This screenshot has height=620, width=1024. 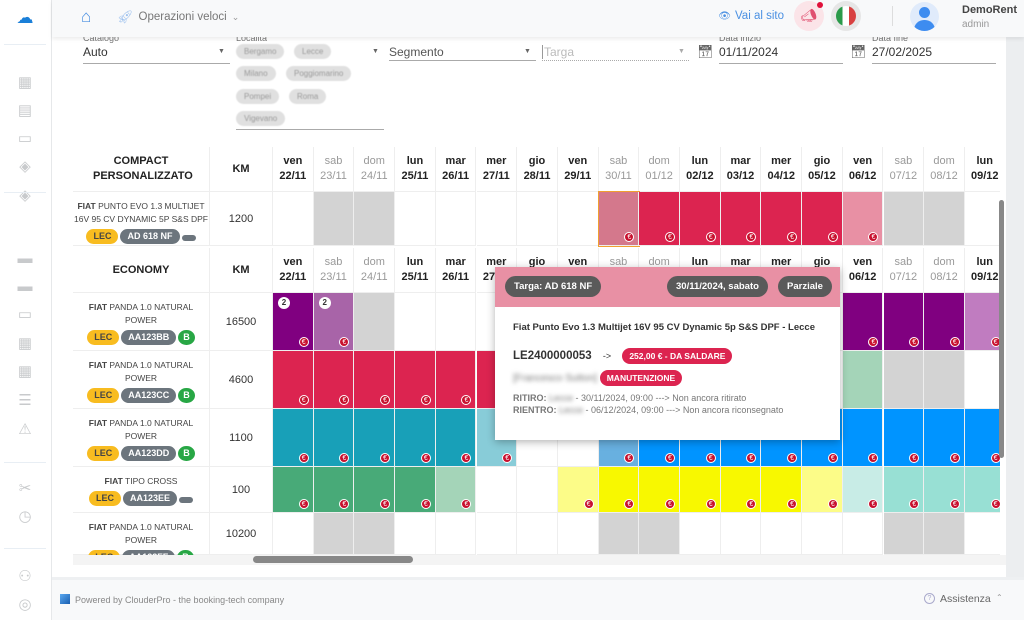 I want to click on logo-icon: ☁, so click(x=25, y=17).